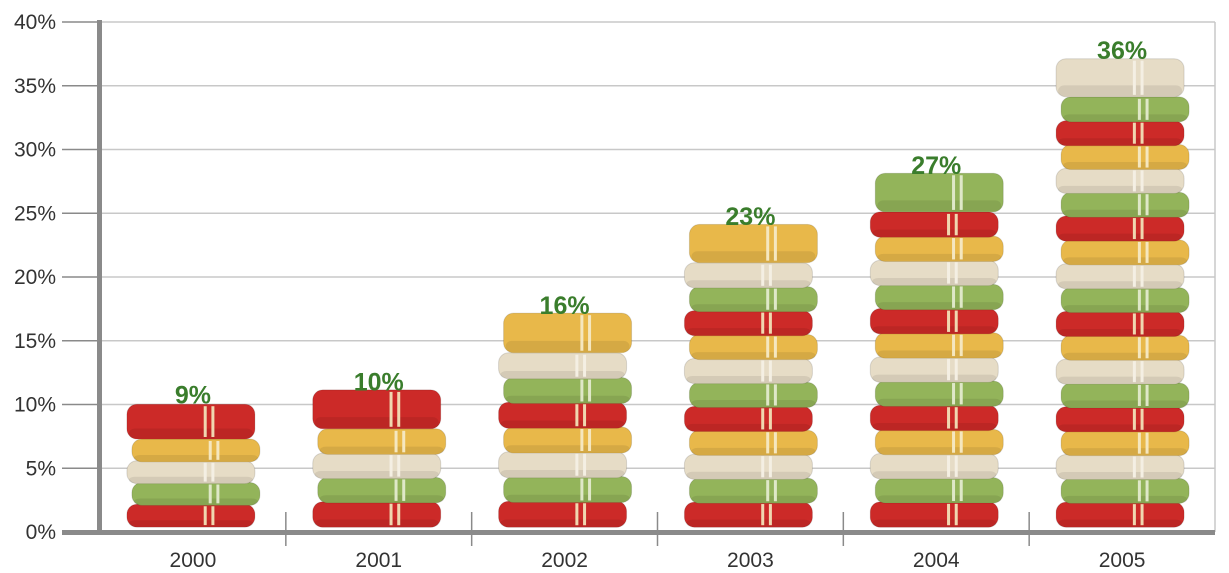 The image size is (1229, 573). I want to click on data-label: 16%, so click(565, 306).